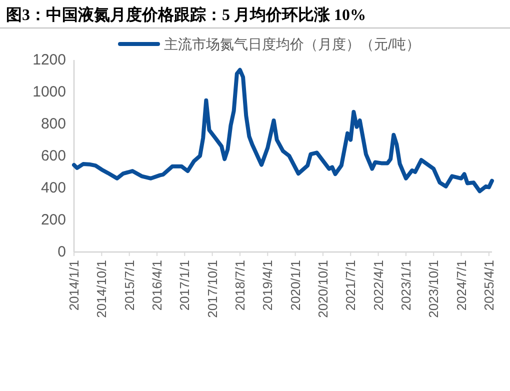 Image resolution: width=510 pixels, height=391 pixels. I want to click on y-tick-label: 800, so click(53, 124).